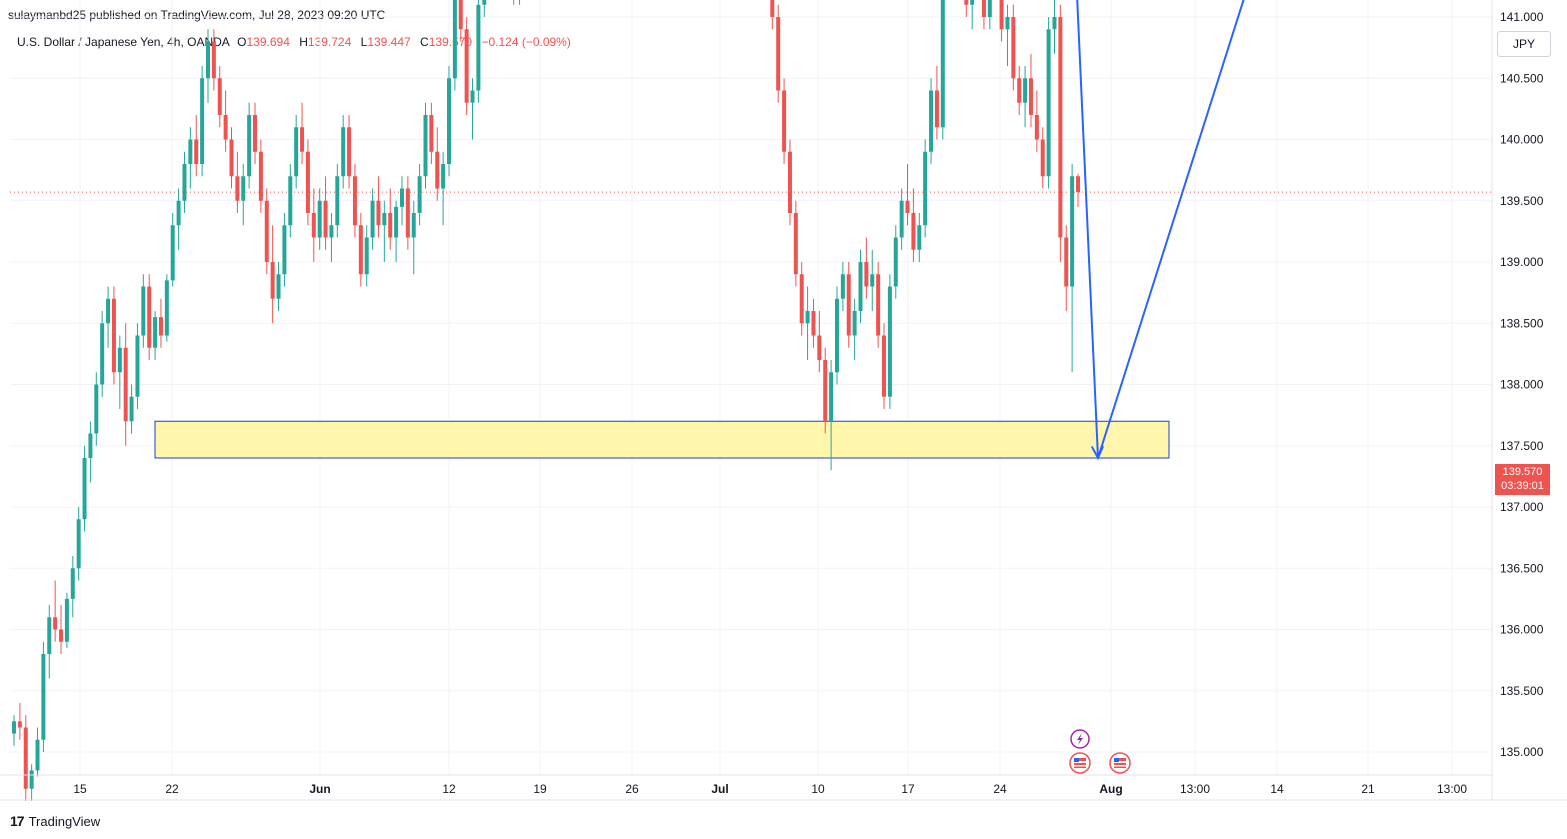 This screenshot has width=1567, height=839. I want to click on x-tick-label: Aug, so click(1110, 789).